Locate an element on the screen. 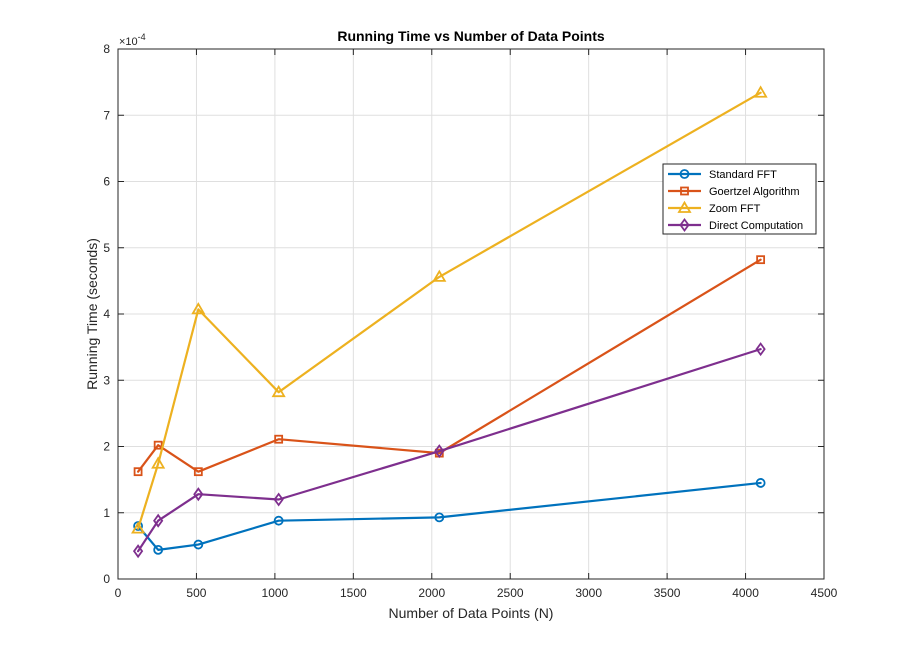 Image resolution: width=911 pixels, height=655 pixels. legend-item-standard-fft: Standard FFT is located at coordinates (722, 175).